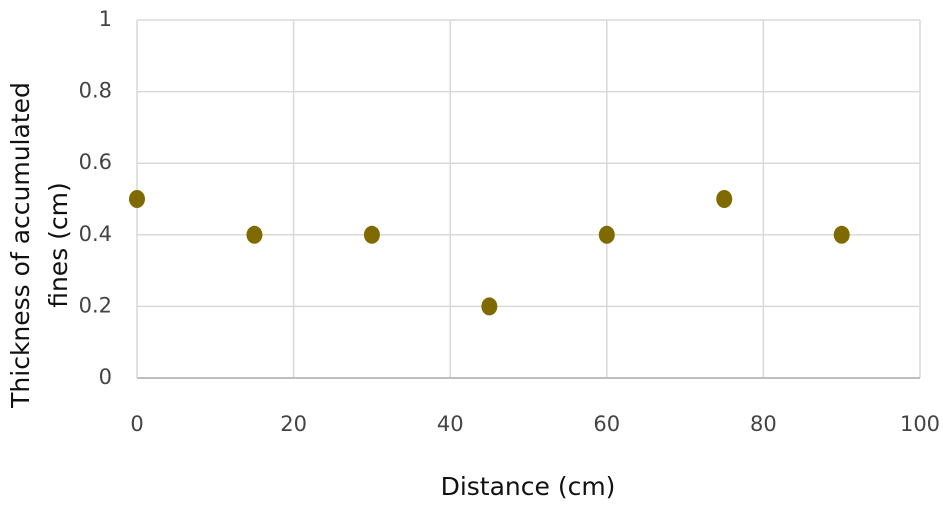 The width and height of the screenshot is (943, 508). I want to click on y-tick-label: 1, so click(105, 19).